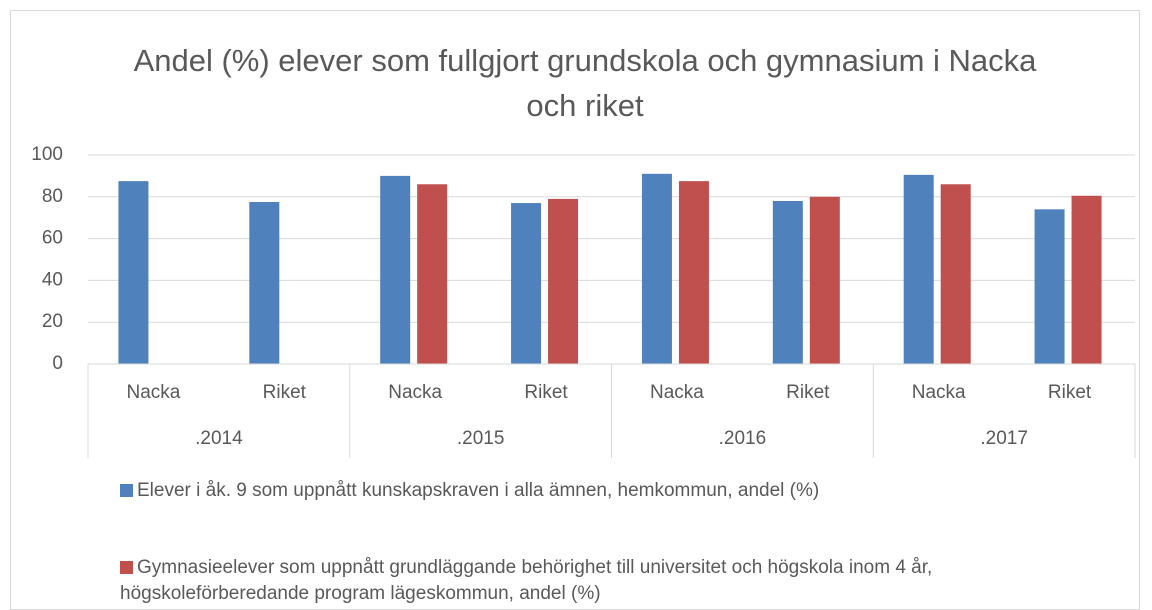 Image resolution: width=1152 pixels, height=610 pixels. I want to click on y-tick-label: 80, so click(52, 196).